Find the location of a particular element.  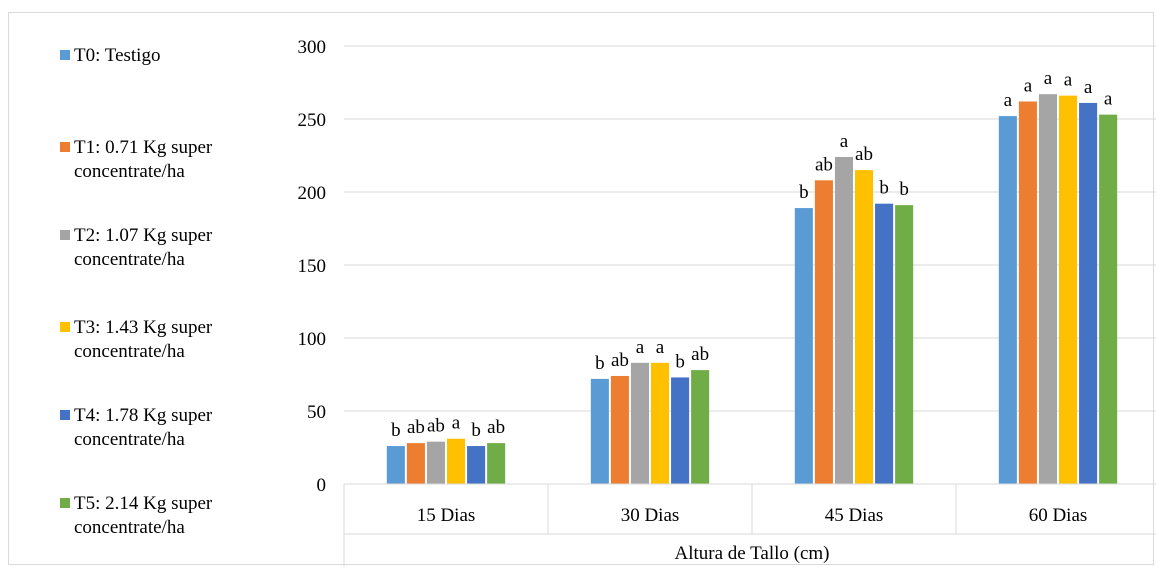

x-tick-label: 30 Dias is located at coordinates (650, 515).